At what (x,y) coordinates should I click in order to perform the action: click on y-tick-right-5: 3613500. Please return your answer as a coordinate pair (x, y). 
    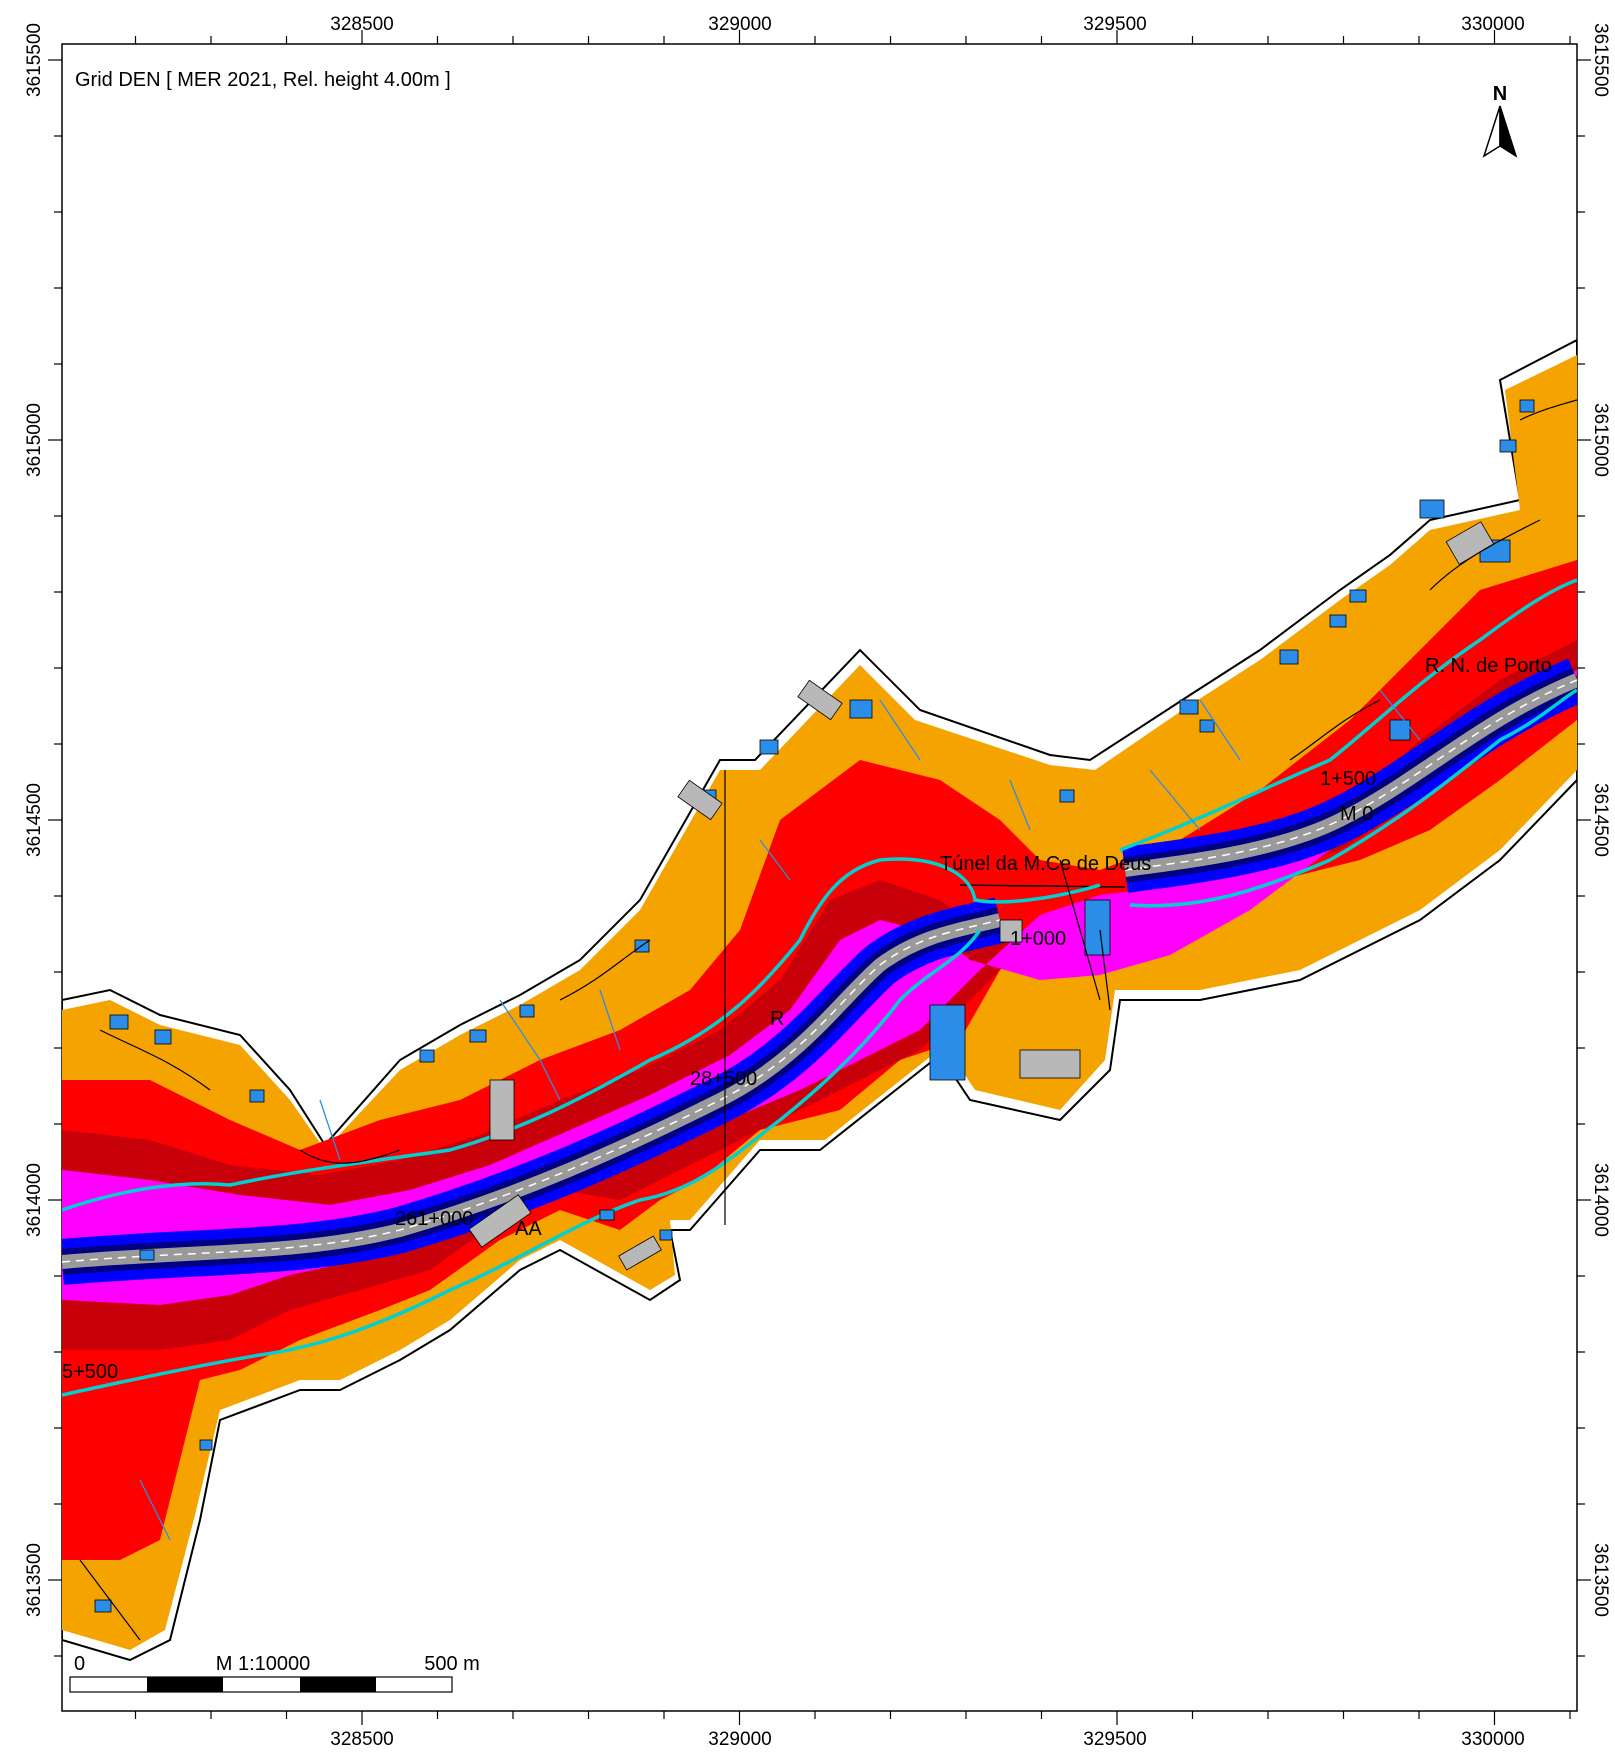
    Looking at the image, I should click on (1600, 1580).